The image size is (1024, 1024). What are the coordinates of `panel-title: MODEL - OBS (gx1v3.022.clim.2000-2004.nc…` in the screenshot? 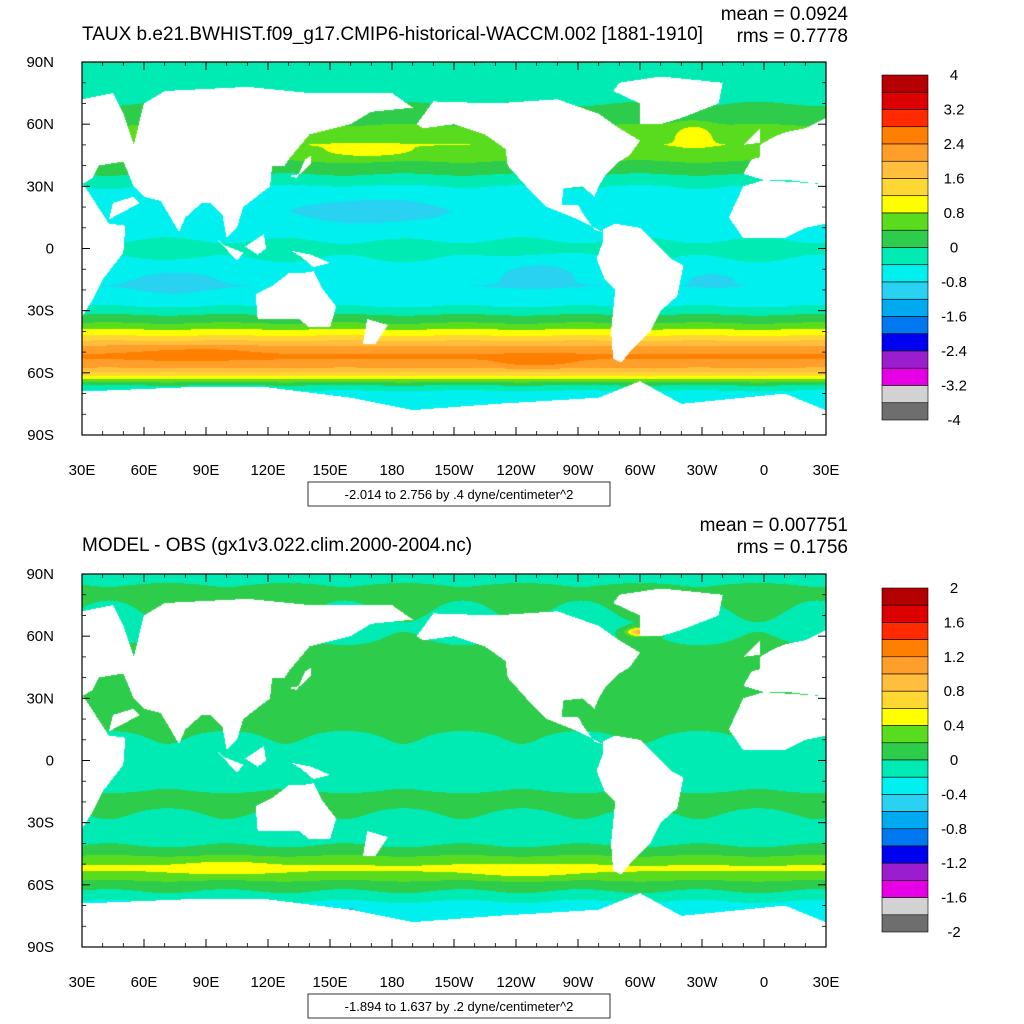 It's located at (277, 545).